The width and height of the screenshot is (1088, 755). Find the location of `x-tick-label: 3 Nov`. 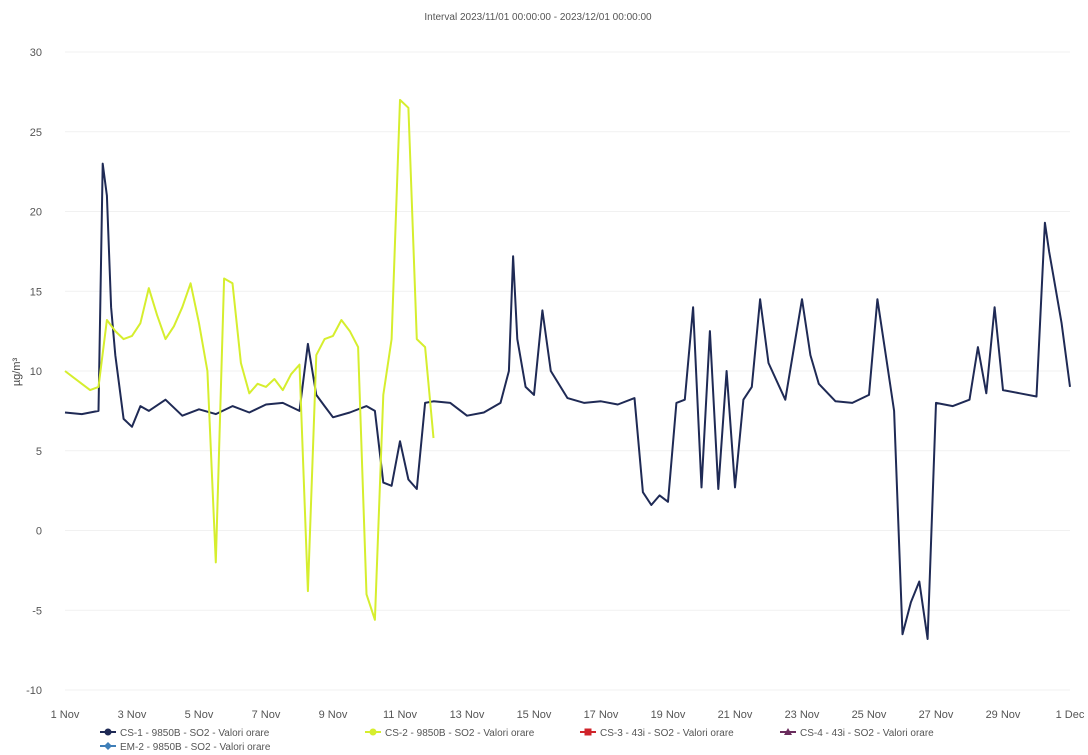

x-tick-label: 3 Nov is located at coordinates (132, 715).